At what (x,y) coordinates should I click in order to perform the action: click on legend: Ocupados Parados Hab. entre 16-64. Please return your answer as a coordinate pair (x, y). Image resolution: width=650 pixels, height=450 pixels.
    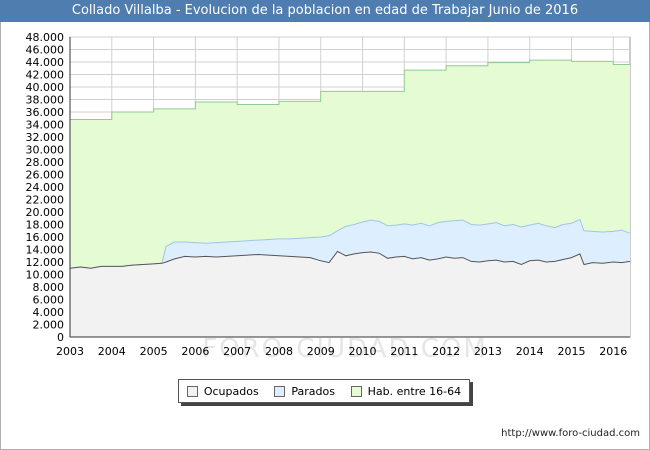
    Looking at the image, I should click on (324, 391).